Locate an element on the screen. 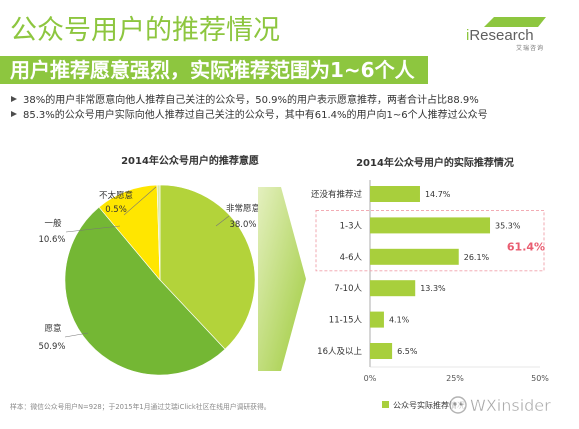 The height and width of the screenshot is (429, 579). pie-value-very-willing: 38.0% is located at coordinates (242, 225).